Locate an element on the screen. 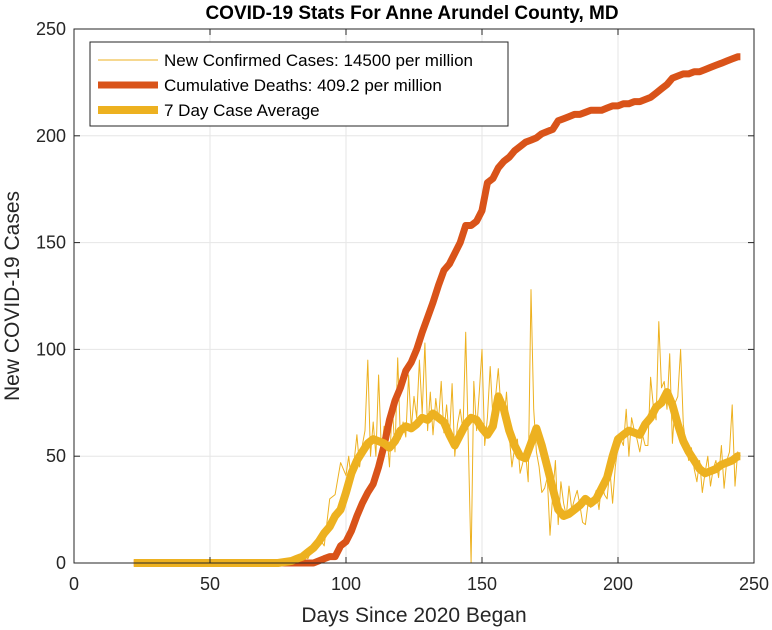  legend-box is located at coordinates (299, 84).